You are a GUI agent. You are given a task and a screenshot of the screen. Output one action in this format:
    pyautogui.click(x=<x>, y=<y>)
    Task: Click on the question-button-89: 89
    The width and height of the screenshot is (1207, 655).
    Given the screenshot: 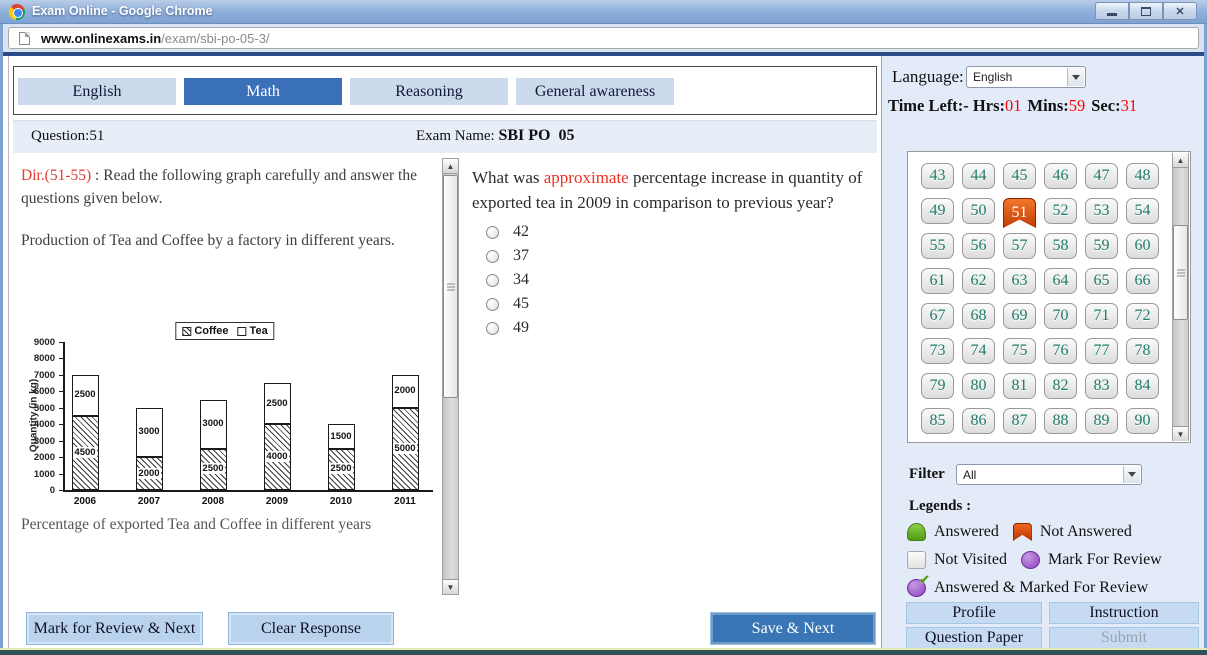 What is the action you would take?
    pyautogui.click(x=1101, y=421)
    